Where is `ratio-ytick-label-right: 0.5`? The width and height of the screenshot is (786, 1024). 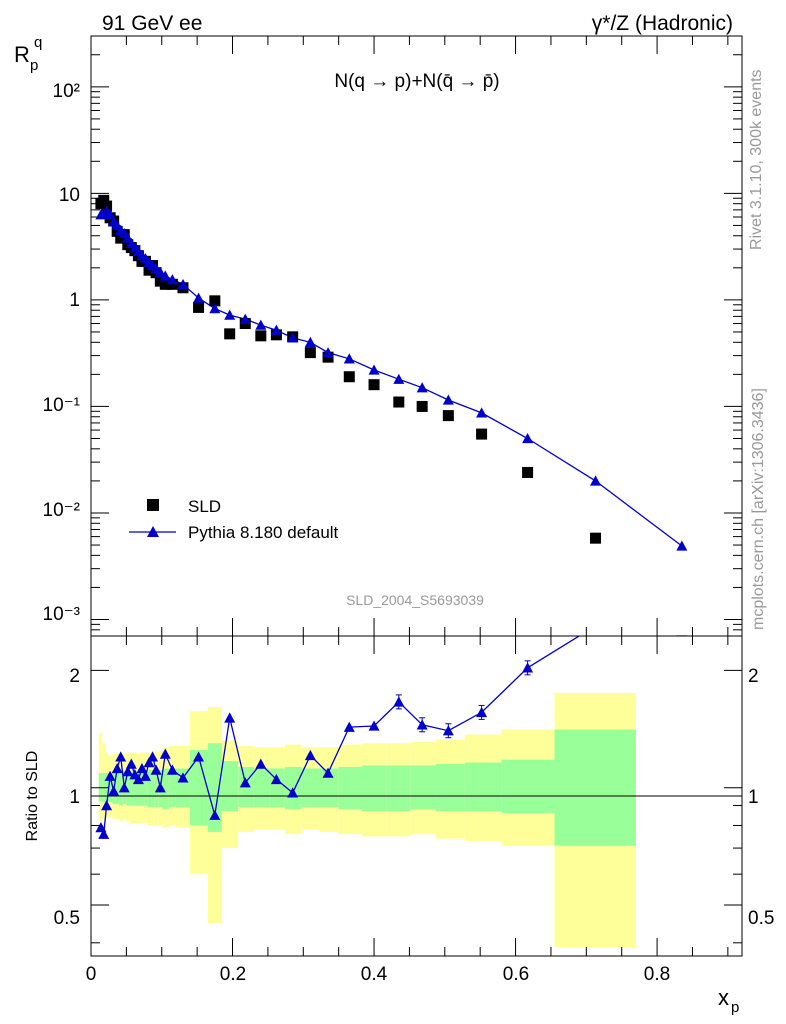 ratio-ytick-label-right: 0.5 is located at coordinates (761, 918).